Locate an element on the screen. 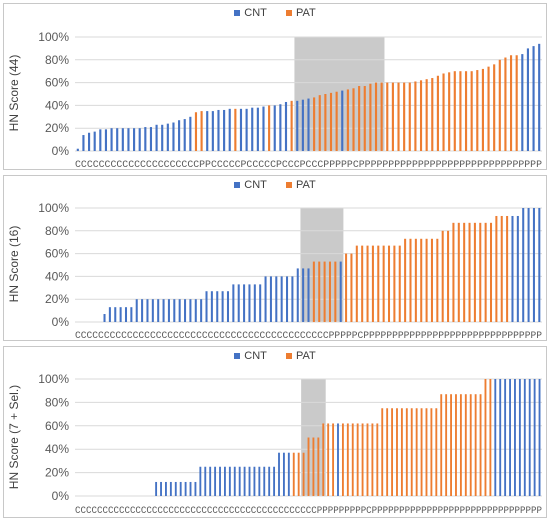 This screenshot has width=550, height=521. y-axis-title-wrap: HN Score (7 + Sel.) is located at coordinates (14, 437).